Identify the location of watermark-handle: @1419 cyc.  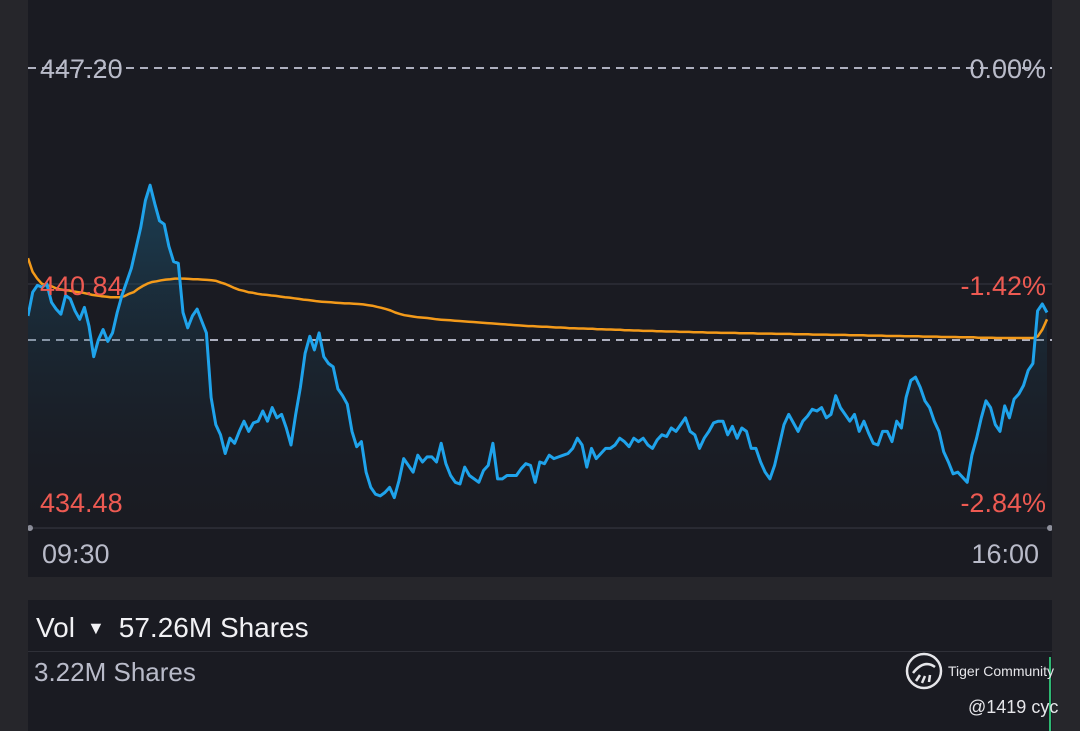
(1013, 707).